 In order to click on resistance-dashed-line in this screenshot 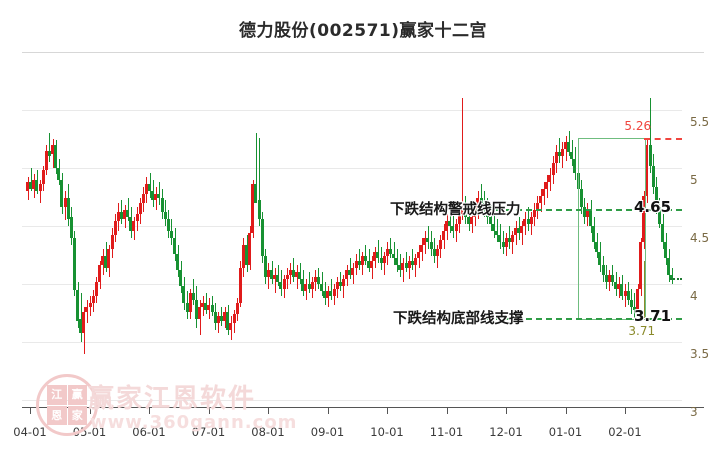, I will do `click(662, 138)`.